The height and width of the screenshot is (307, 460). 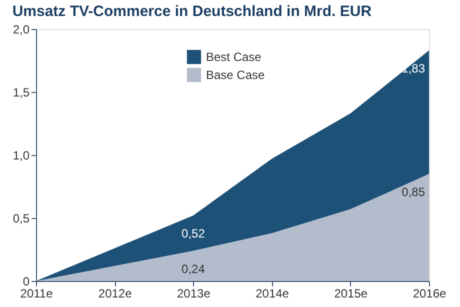 What do you see at coordinates (351, 293) in the screenshot?
I see `x-tick-label: 2015e` at bounding box center [351, 293].